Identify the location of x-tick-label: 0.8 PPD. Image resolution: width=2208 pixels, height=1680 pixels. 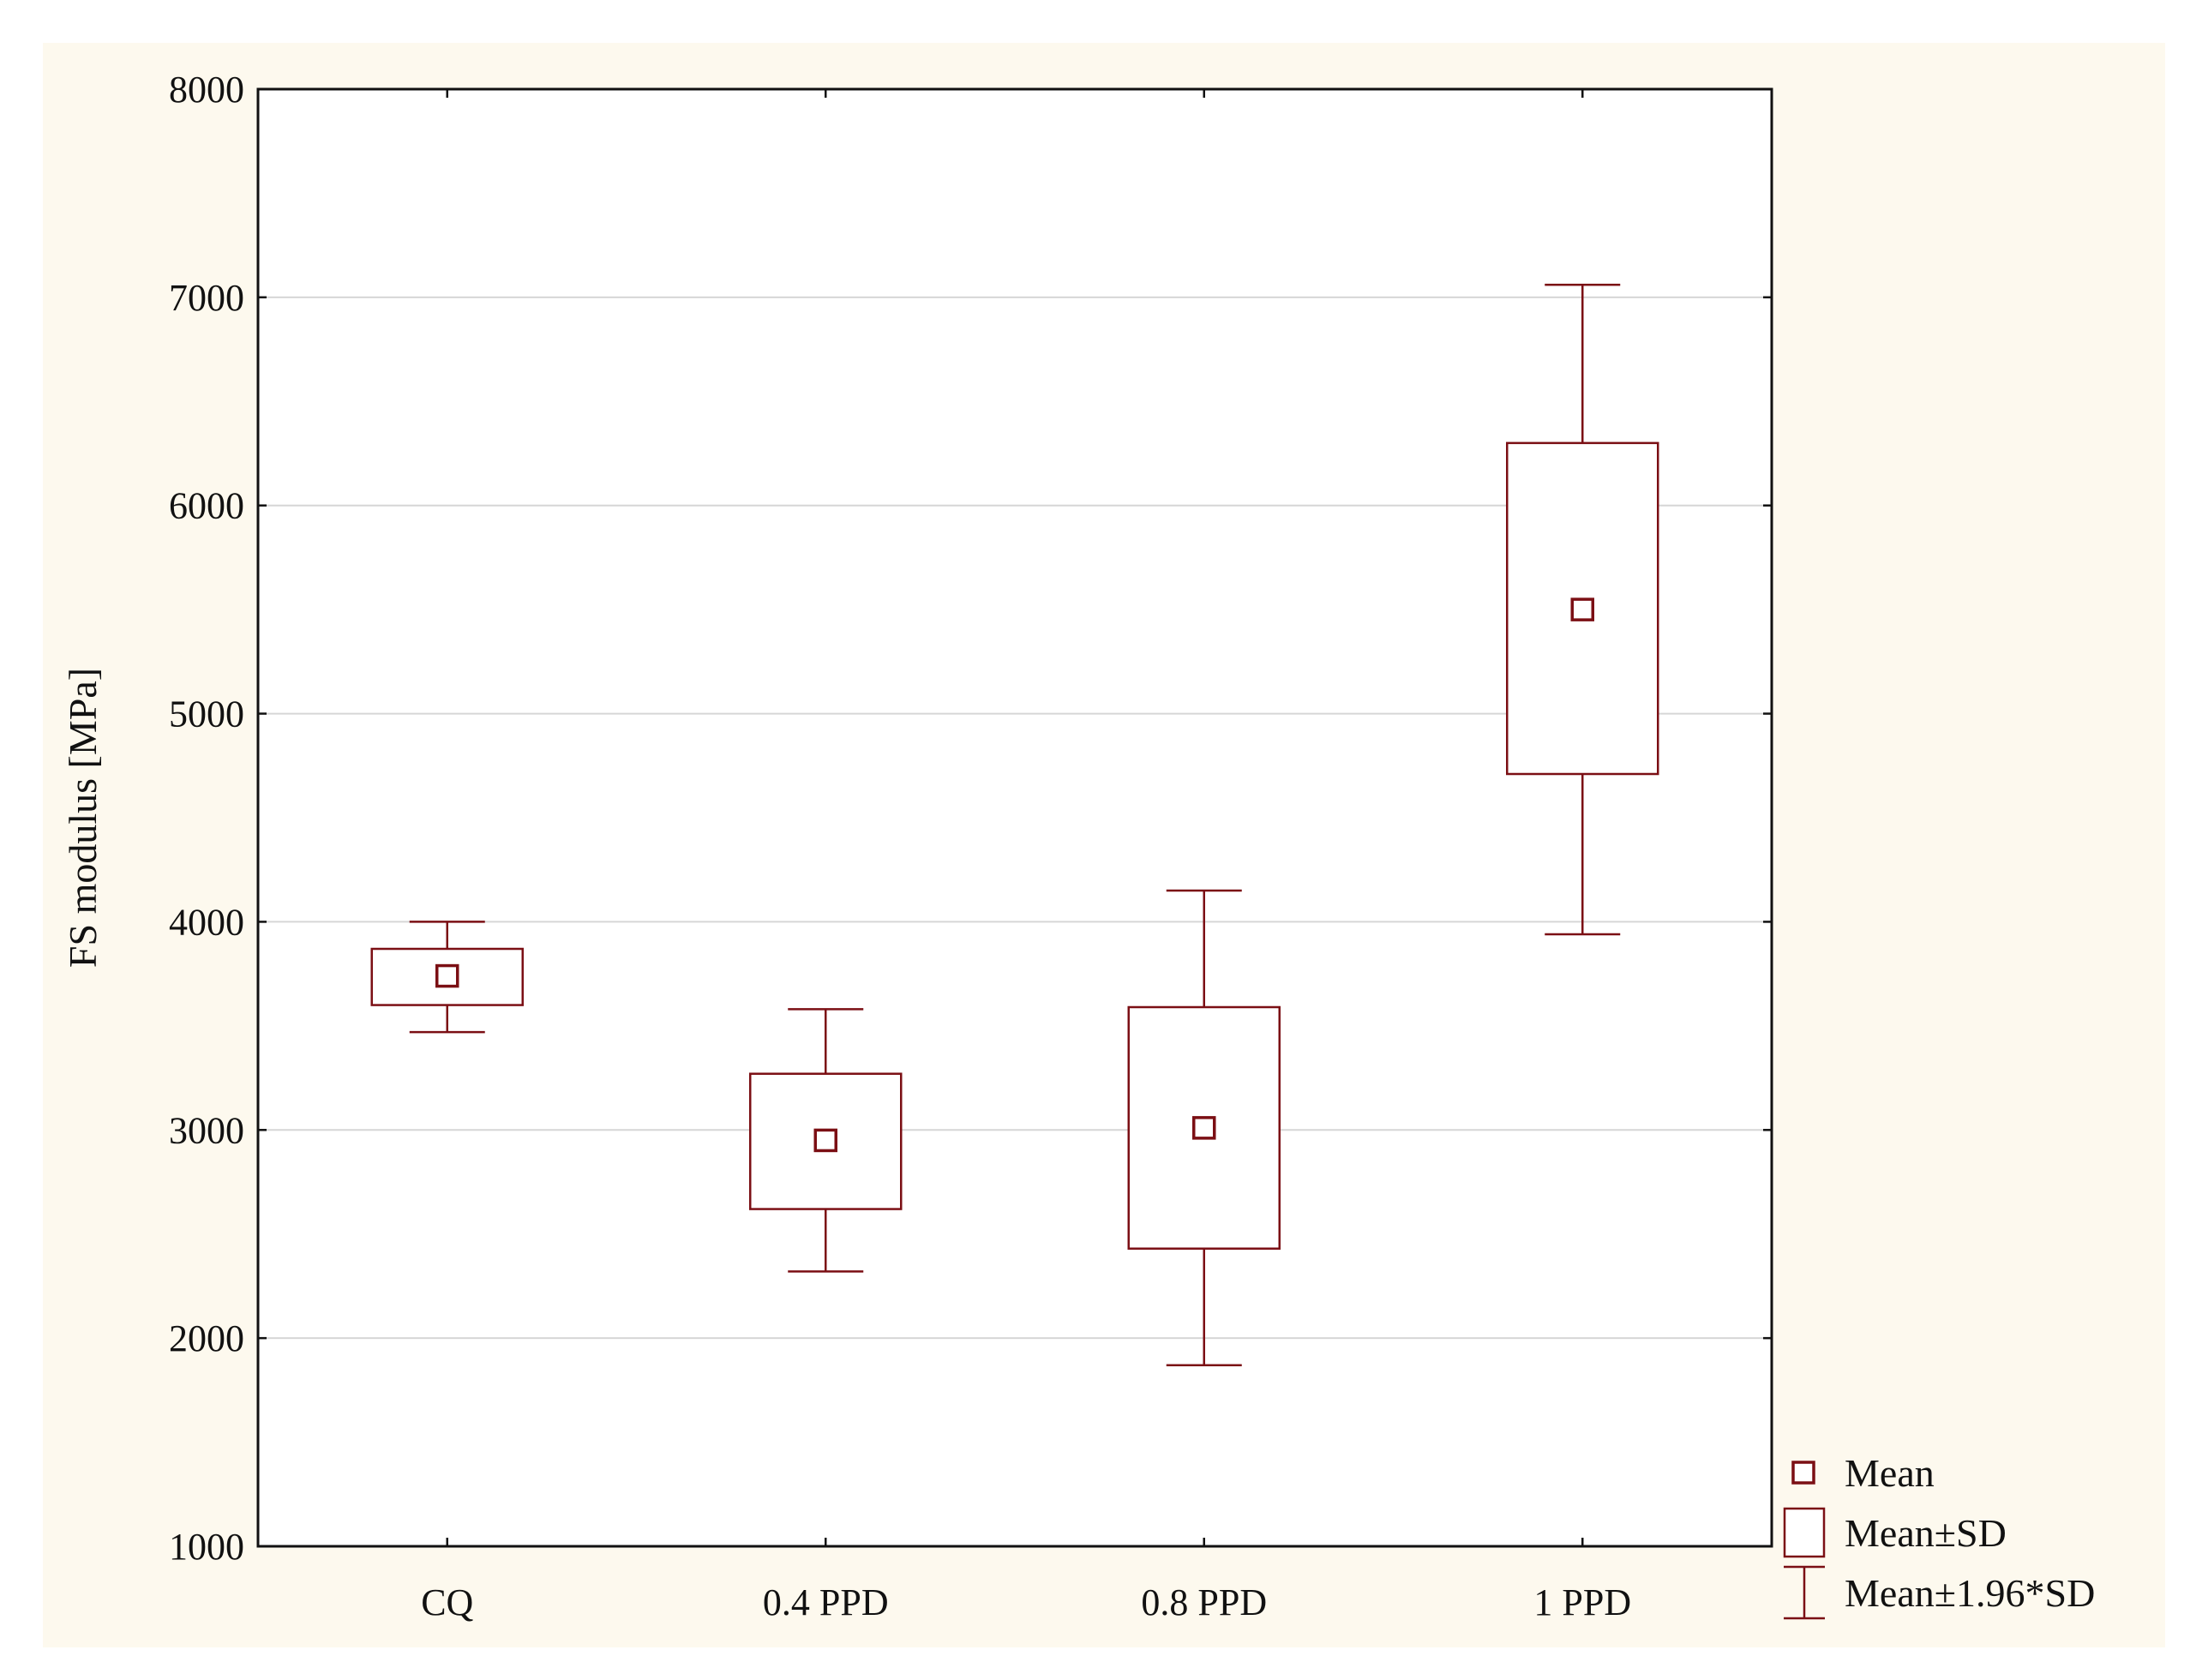
(1204, 1602).